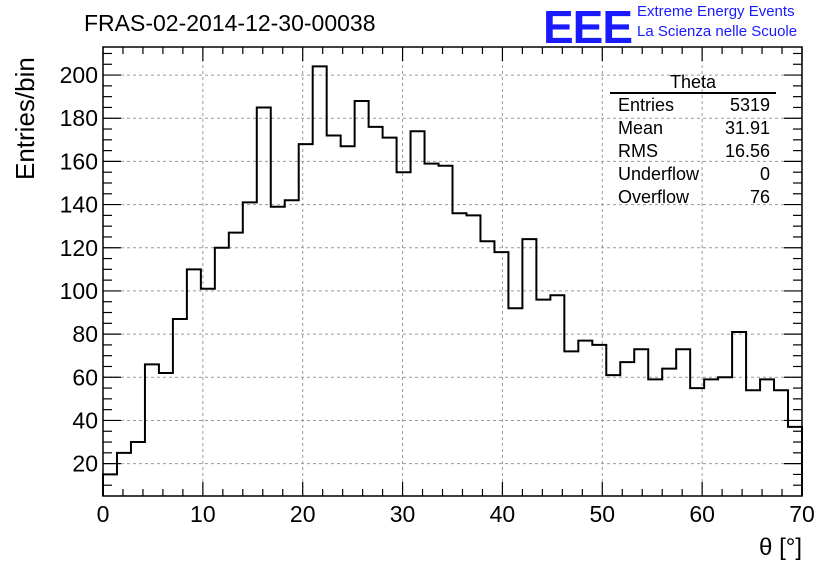  Describe the element at coordinates (79, 161) in the screenshot. I see `y-tick-label: 160` at that location.